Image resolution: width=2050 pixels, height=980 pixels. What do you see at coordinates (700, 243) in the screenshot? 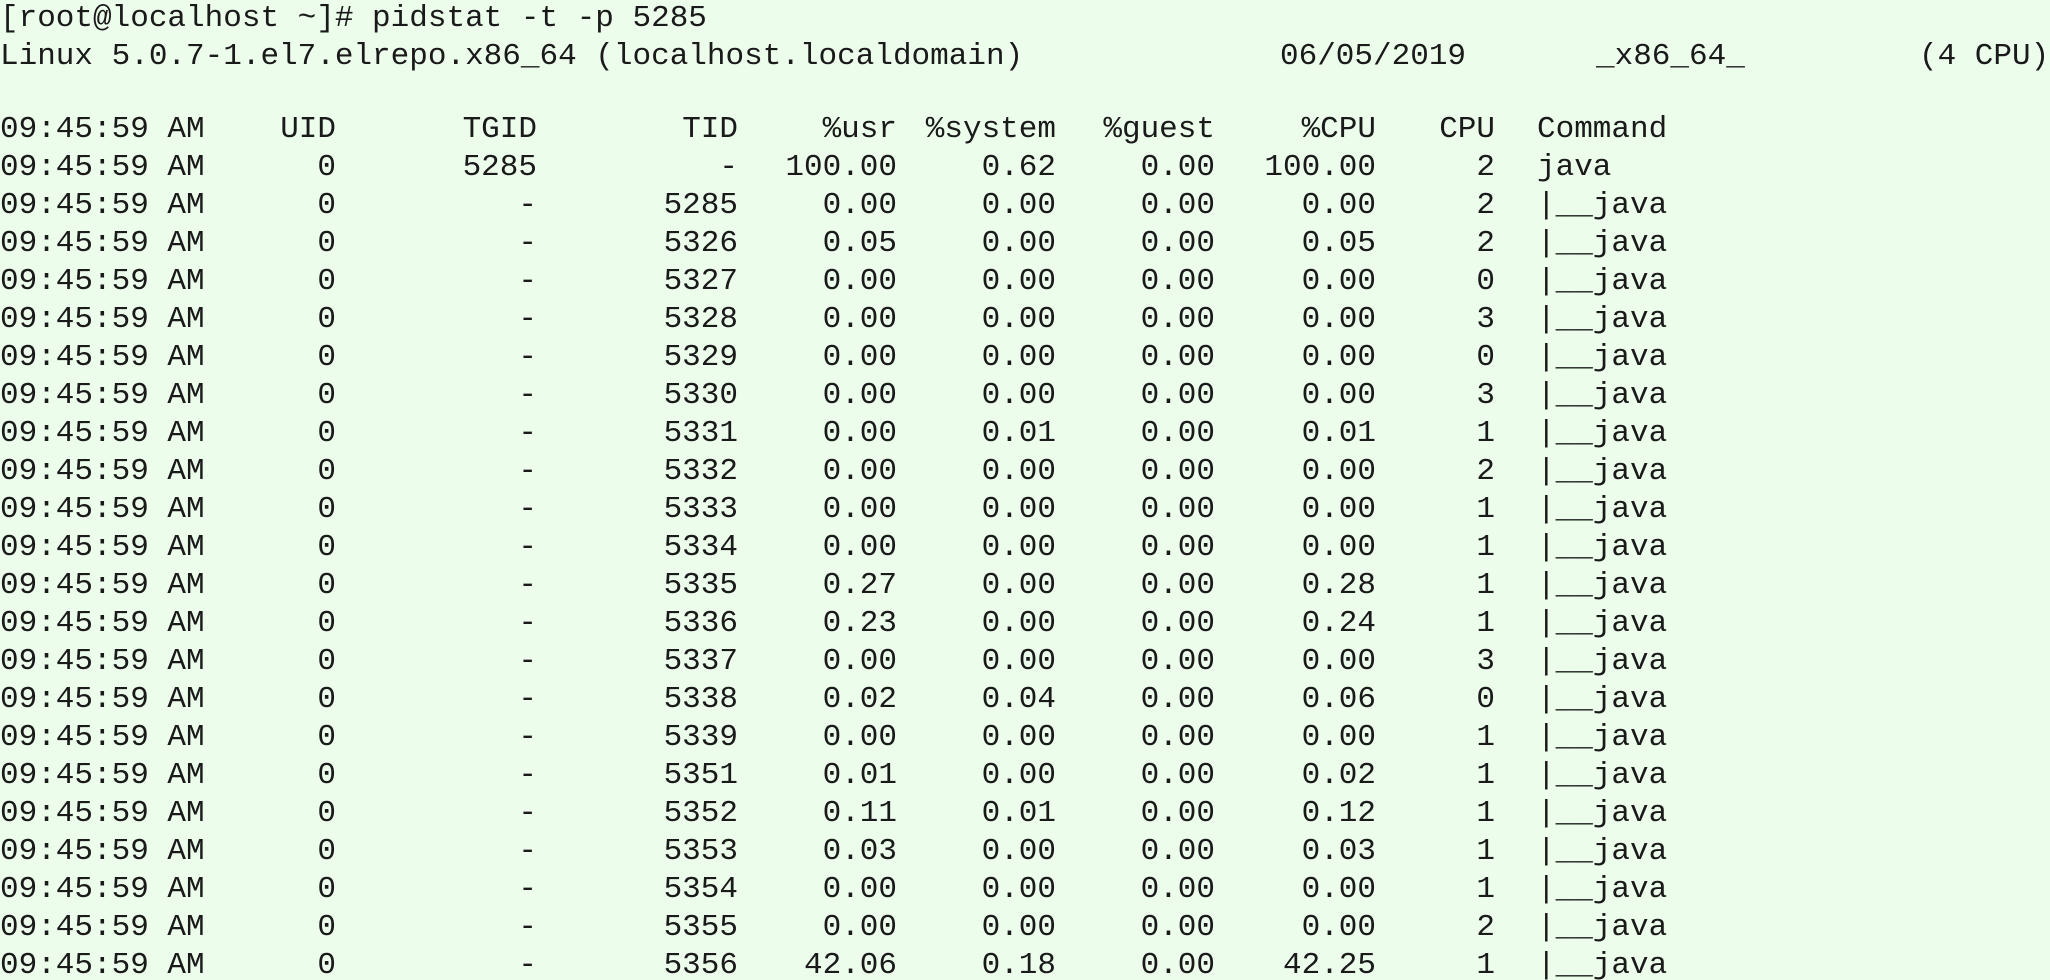
I see `cell-tid: 5326` at bounding box center [700, 243].